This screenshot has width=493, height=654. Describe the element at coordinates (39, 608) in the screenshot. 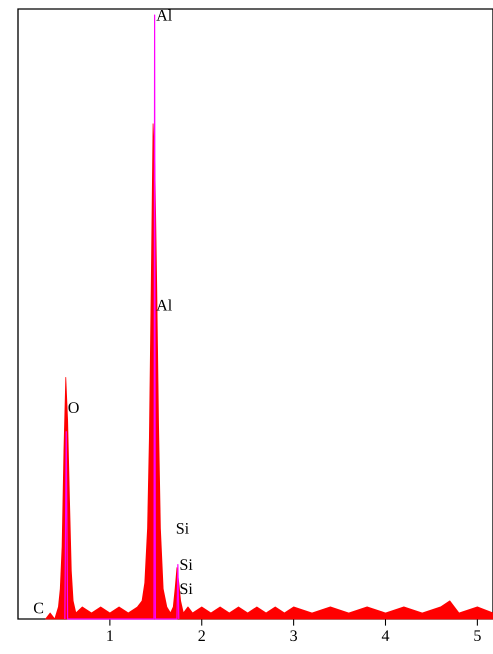

I see `annotation: C` at that location.